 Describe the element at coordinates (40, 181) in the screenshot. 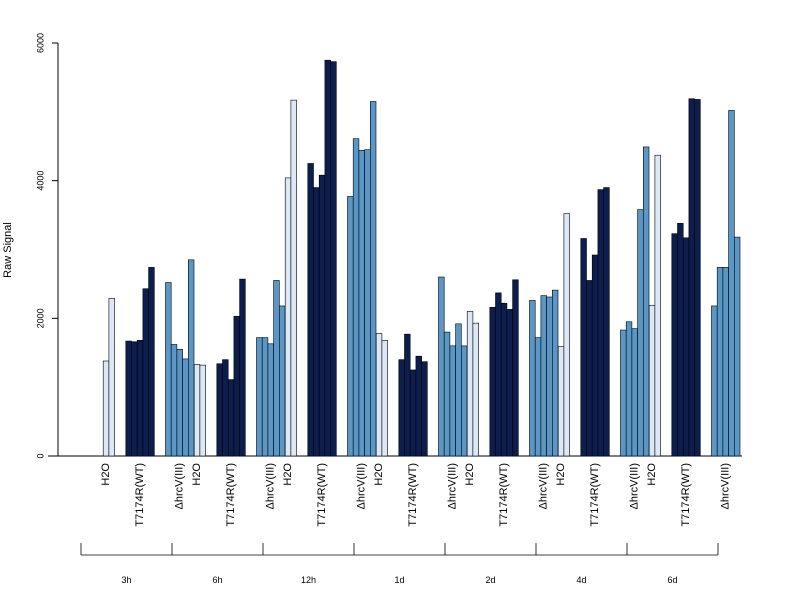

I see `y-tick-label: 4000` at that location.